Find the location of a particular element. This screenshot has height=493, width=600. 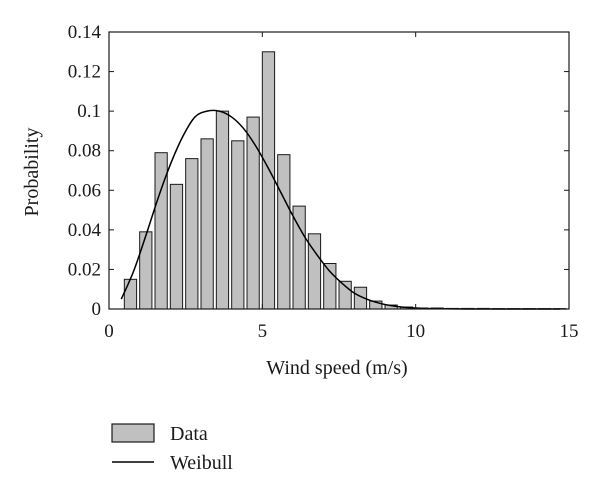

x-tick-label: 0 is located at coordinates (109, 331).